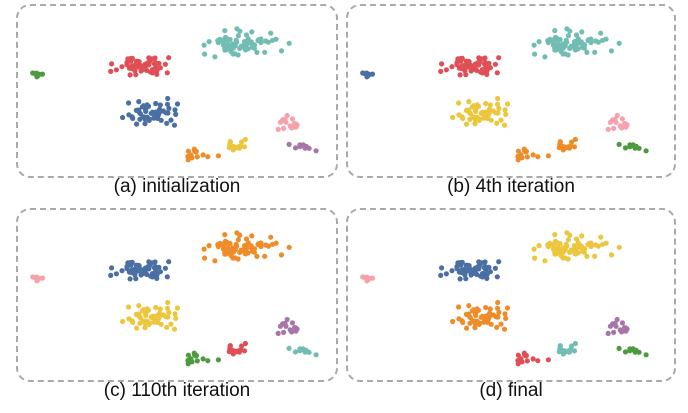 The width and height of the screenshot is (688, 413). What do you see at coordinates (174, 298) in the screenshot?
I see `scatter-plot-110th-iteration` at bounding box center [174, 298].